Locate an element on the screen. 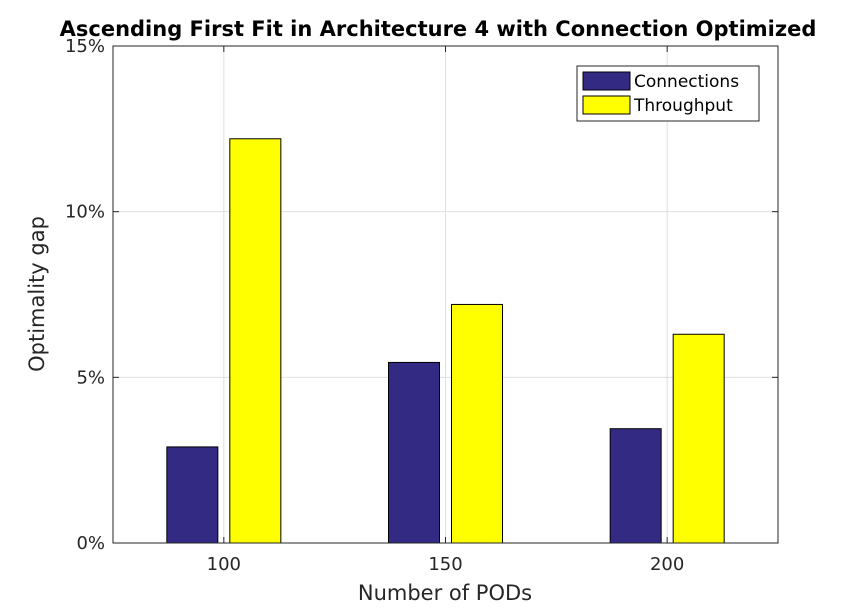 The width and height of the screenshot is (859, 614). legend-label-throughput: Throughput is located at coordinates (683, 106).